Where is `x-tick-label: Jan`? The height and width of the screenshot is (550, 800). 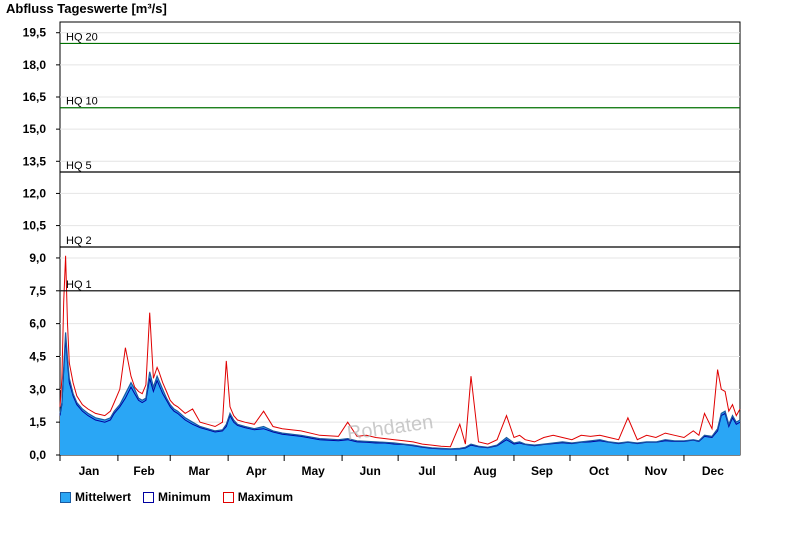 x-tick-label: Jan is located at coordinates (89, 471).